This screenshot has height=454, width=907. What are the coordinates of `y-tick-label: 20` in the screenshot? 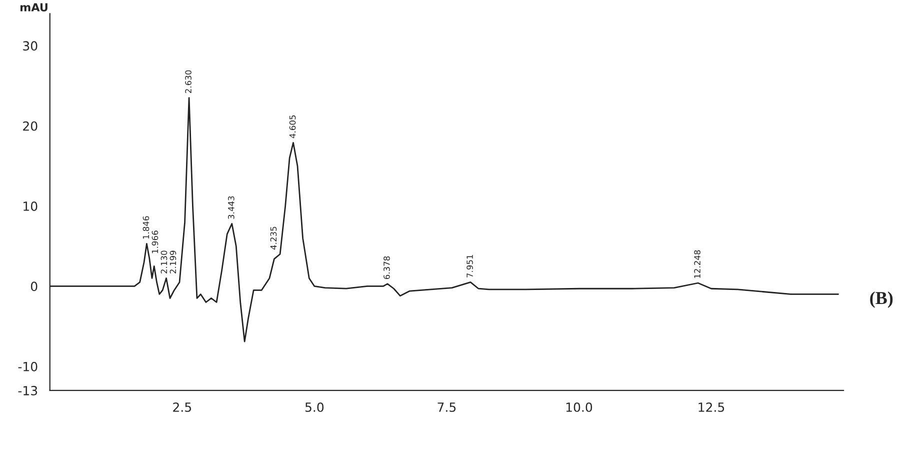 It's located at (30, 126).